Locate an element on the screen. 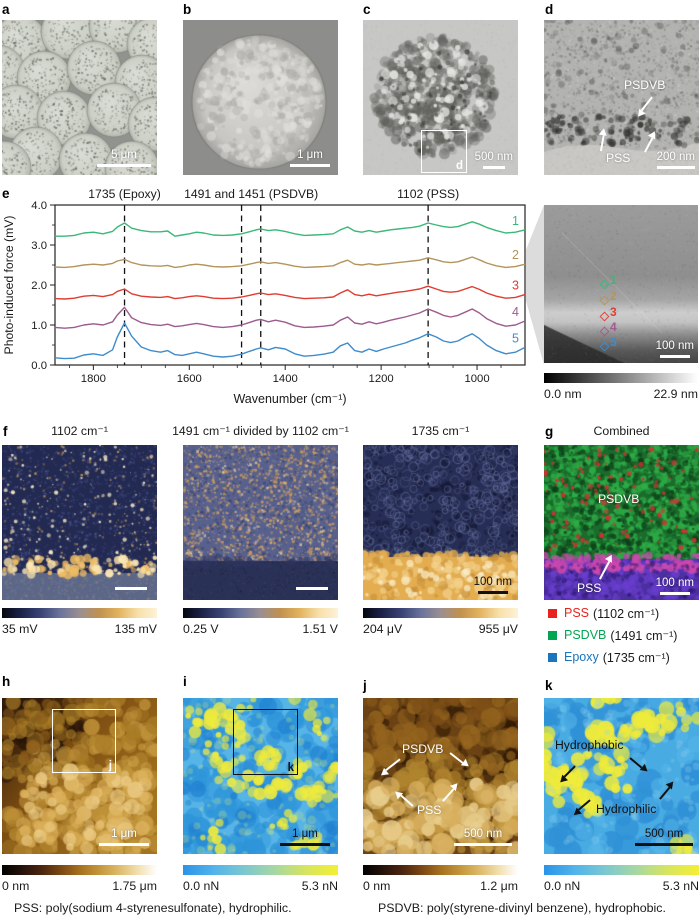  panel-f1-scalebar is located at coordinates (131, 588).